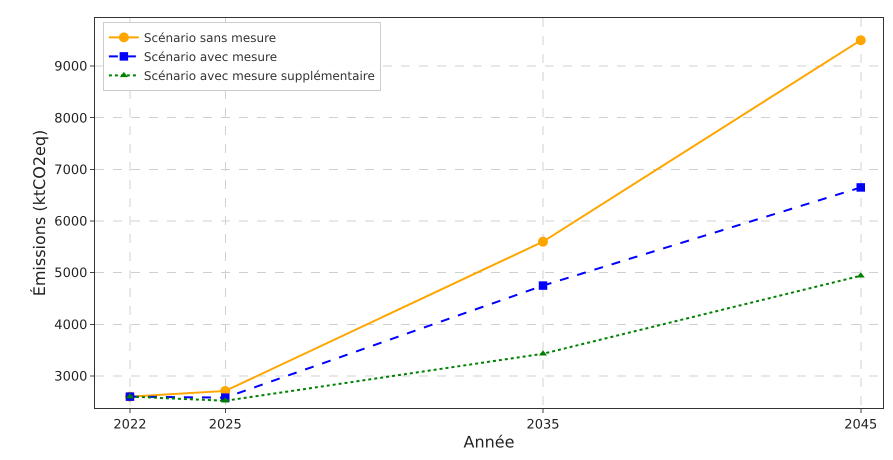  I want to click on y-axis-title: Émissions (ktCO2eq), so click(40, 213).